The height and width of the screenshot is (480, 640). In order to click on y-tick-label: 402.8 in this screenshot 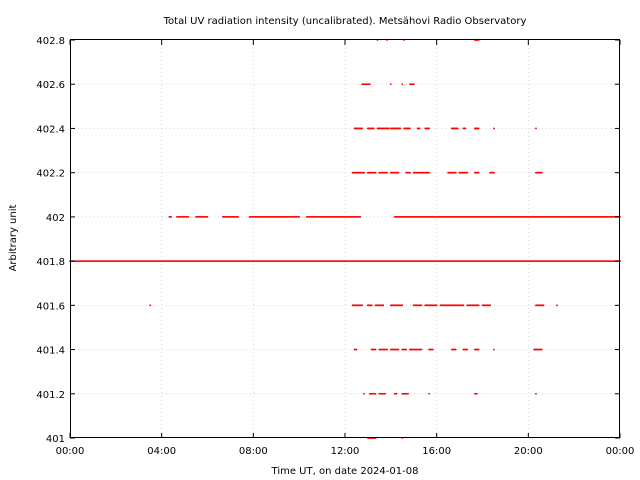, I will do `click(50, 41)`.